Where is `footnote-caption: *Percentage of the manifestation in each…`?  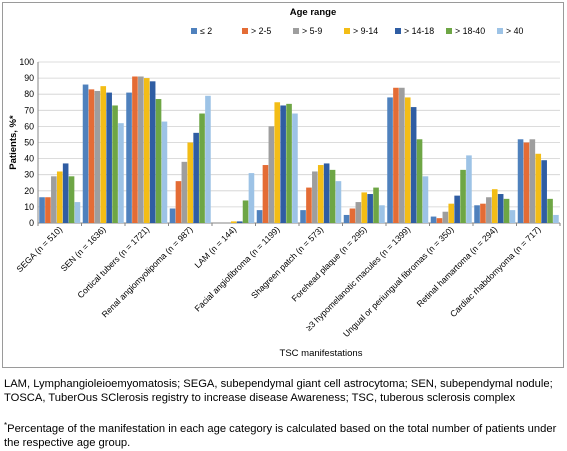
footnote-caption: *Percentage of the manifestation in each… is located at coordinates (284, 435).